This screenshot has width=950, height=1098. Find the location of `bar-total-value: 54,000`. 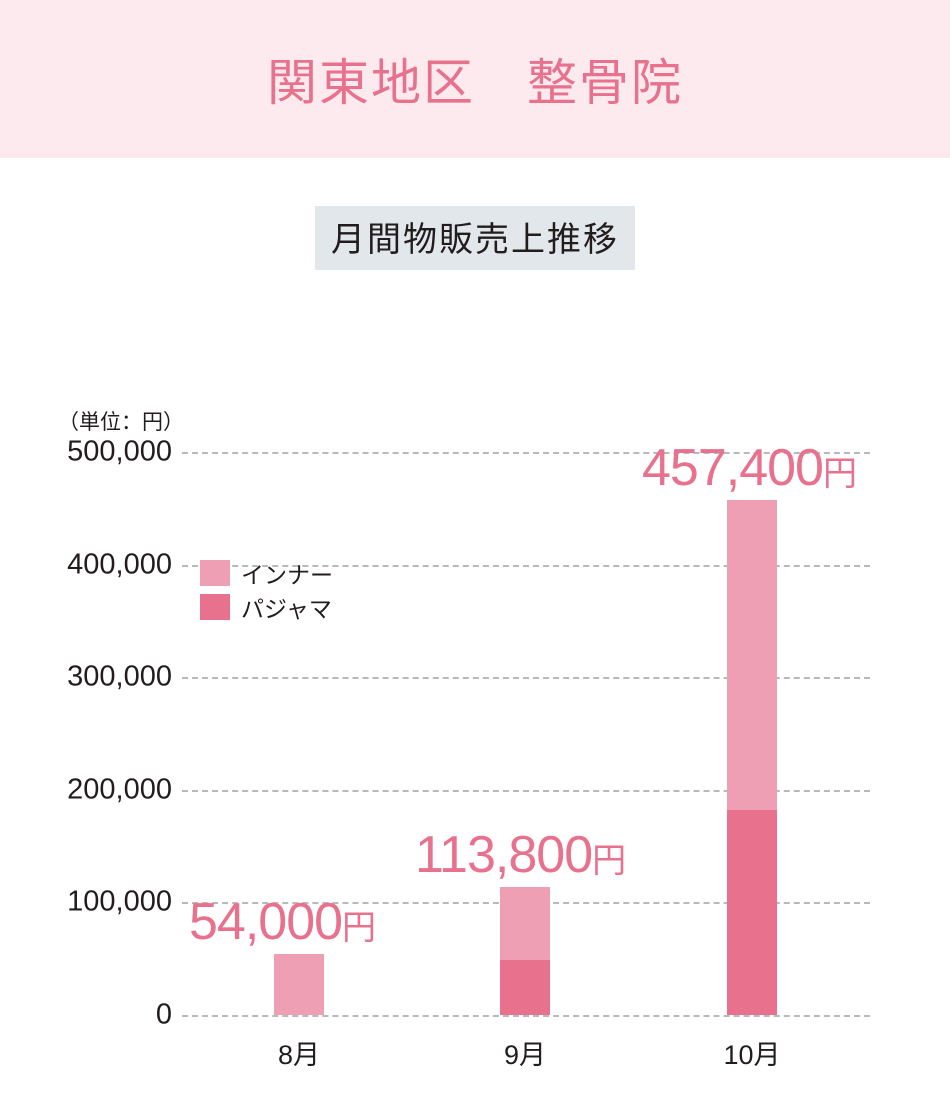

bar-total-value: 54,000 is located at coordinates (266, 922).